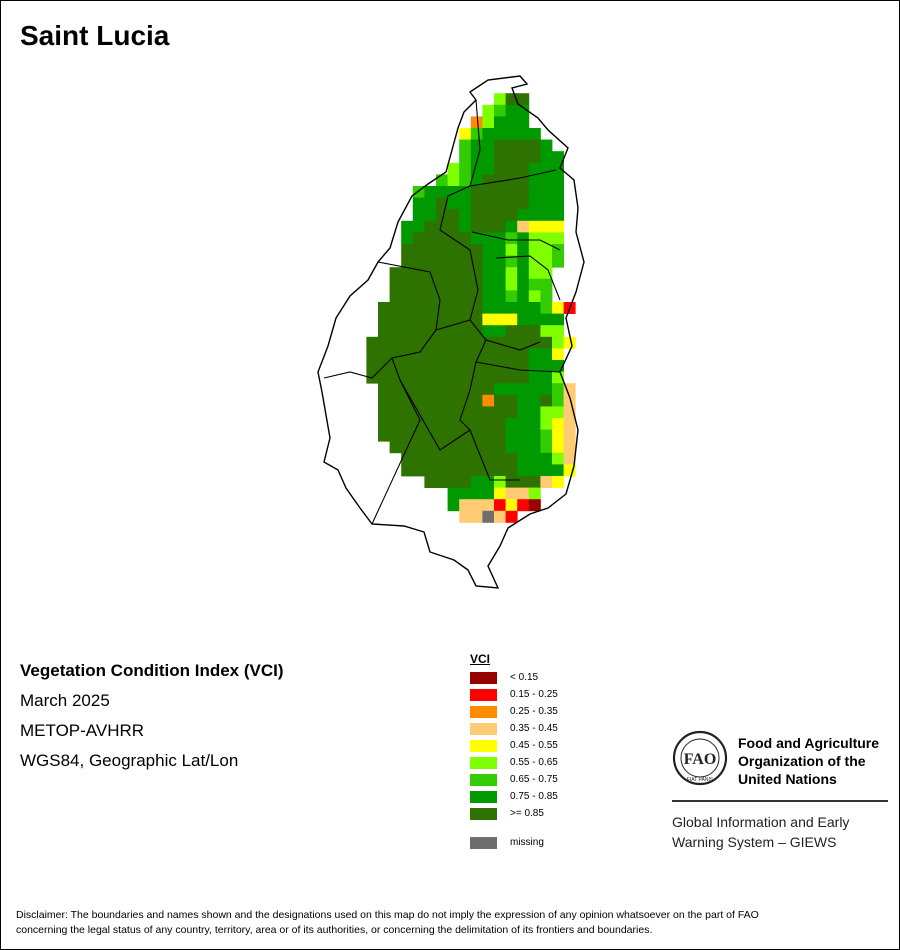 The height and width of the screenshot is (950, 900). I want to click on vci-raster, so click(471, 308).